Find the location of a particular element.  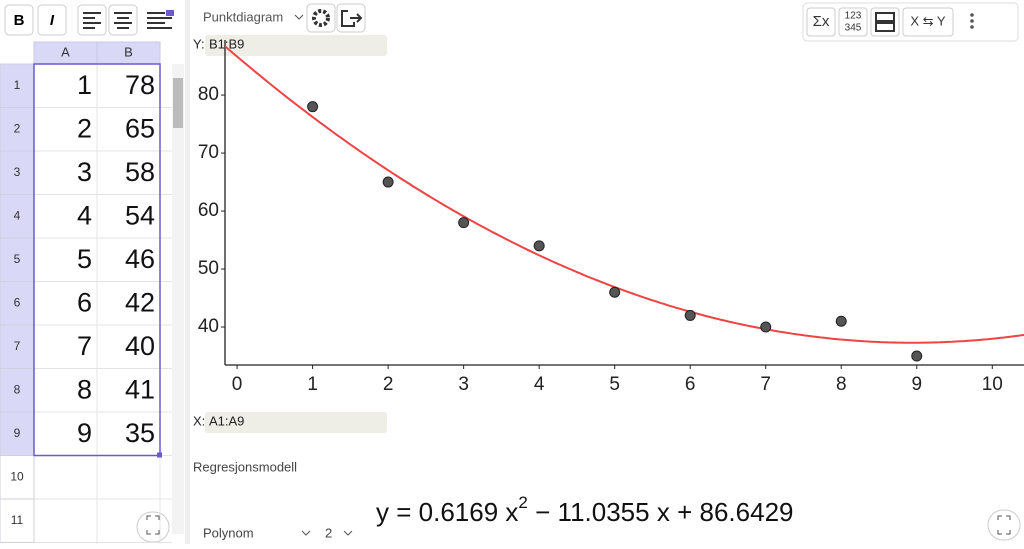

align-center-button is located at coordinates (123, 20).